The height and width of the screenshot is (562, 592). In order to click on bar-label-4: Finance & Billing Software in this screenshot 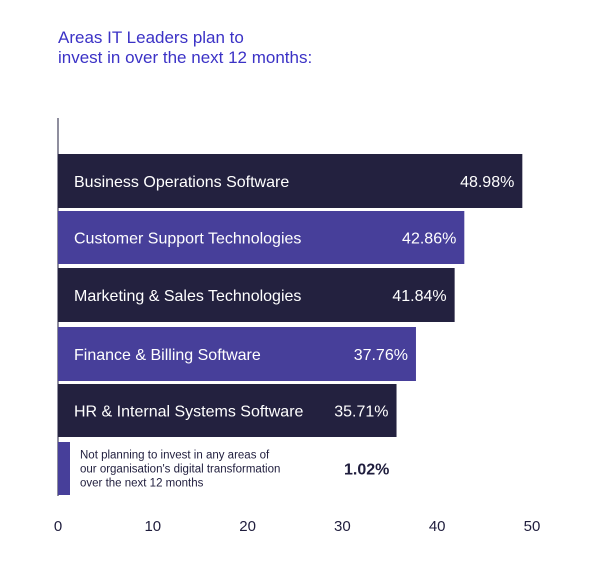, I will do `click(167, 355)`.